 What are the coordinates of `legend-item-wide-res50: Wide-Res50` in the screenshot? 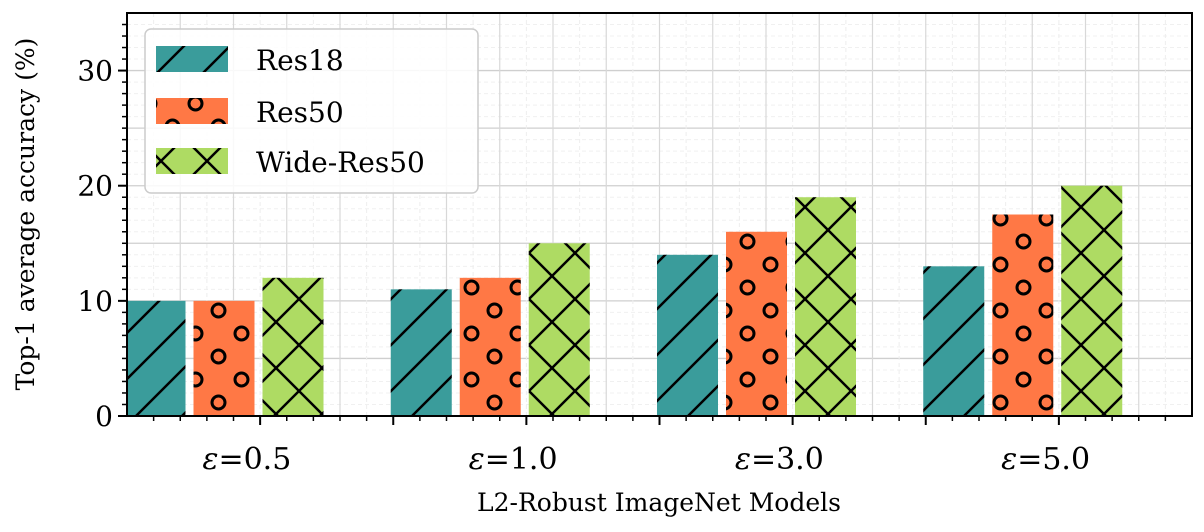 It's located at (290, 162).